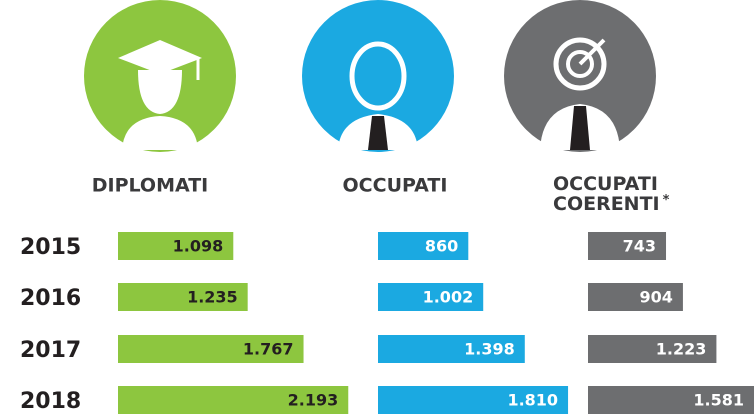  Describe the element at coordinates (50, 401) in the screenshot. I see `year-label: 2018` at that location.